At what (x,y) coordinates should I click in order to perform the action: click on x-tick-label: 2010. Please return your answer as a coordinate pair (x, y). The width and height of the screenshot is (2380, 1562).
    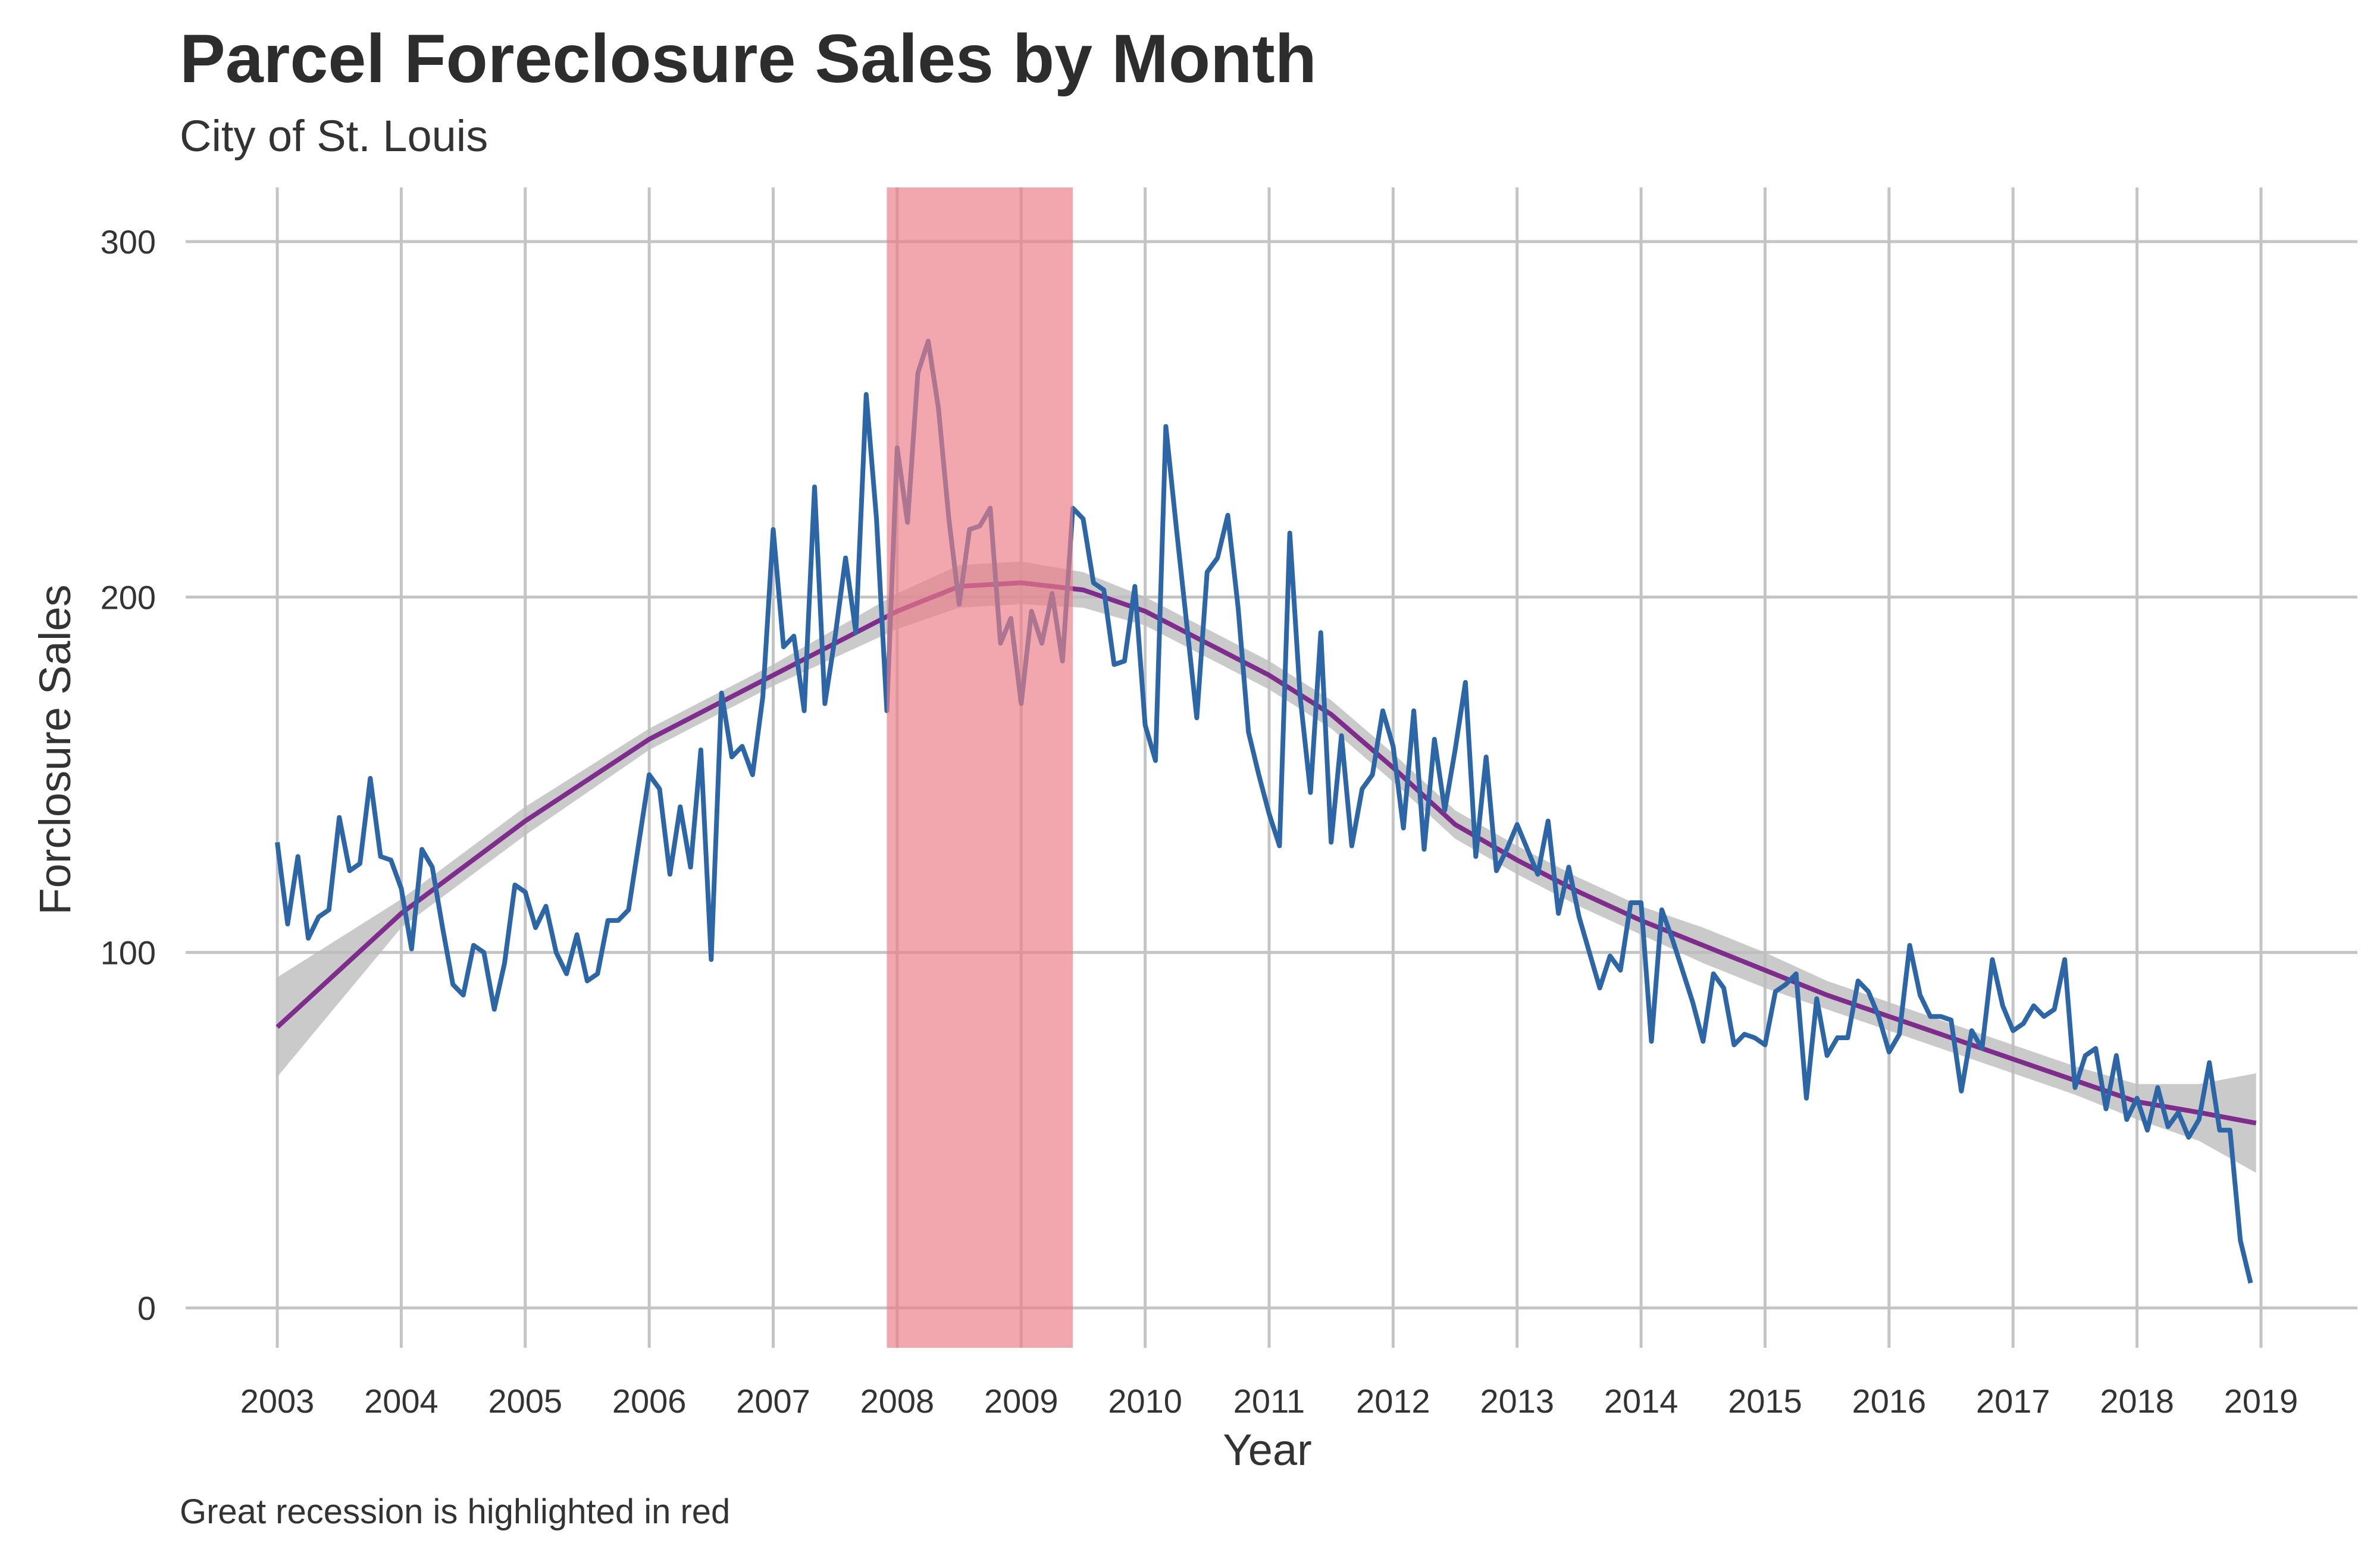
    Looking at the image, I should click on (1145, 1401).